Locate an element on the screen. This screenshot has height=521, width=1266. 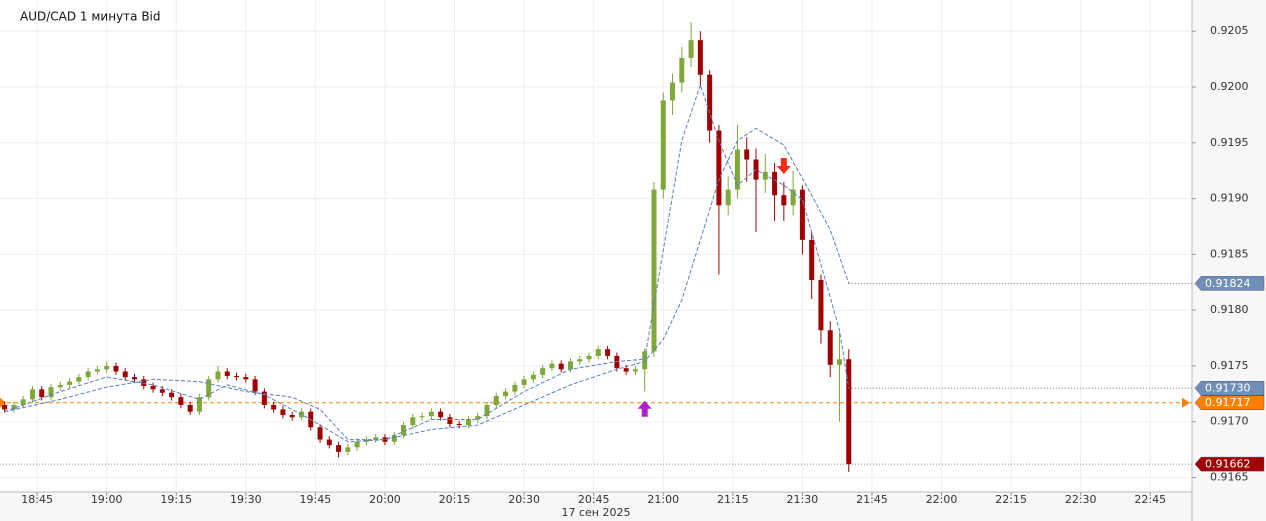
x-tick-label: 22:00 is located at coordinates (942, 499).